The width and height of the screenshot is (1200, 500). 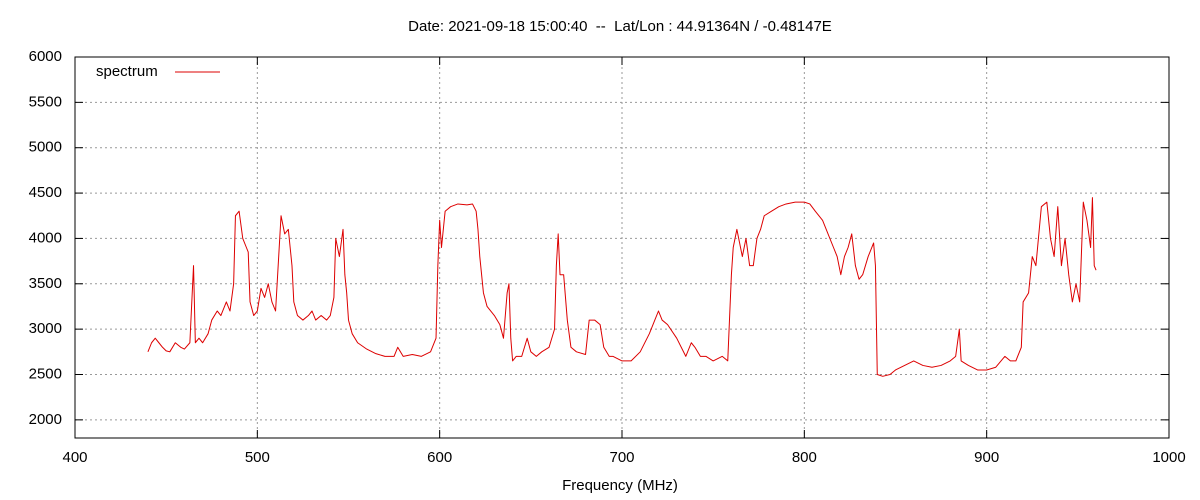 I want to click on x-tick-label: 900, so click(x=986, y=457).